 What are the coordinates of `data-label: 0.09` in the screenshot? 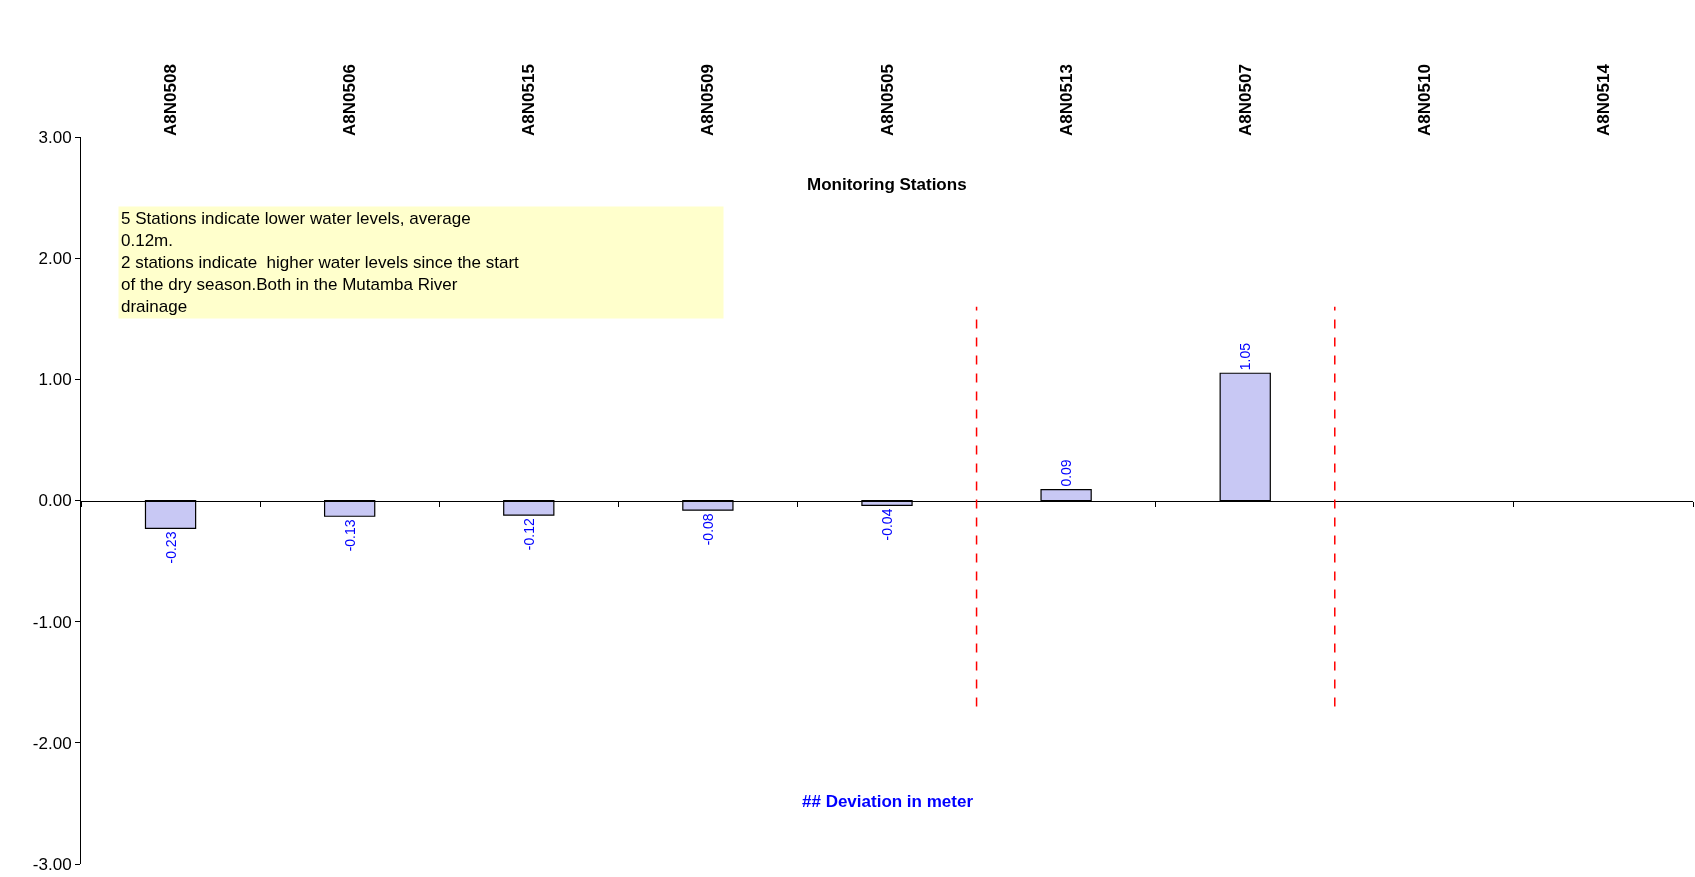 It's located at (1066, 473).